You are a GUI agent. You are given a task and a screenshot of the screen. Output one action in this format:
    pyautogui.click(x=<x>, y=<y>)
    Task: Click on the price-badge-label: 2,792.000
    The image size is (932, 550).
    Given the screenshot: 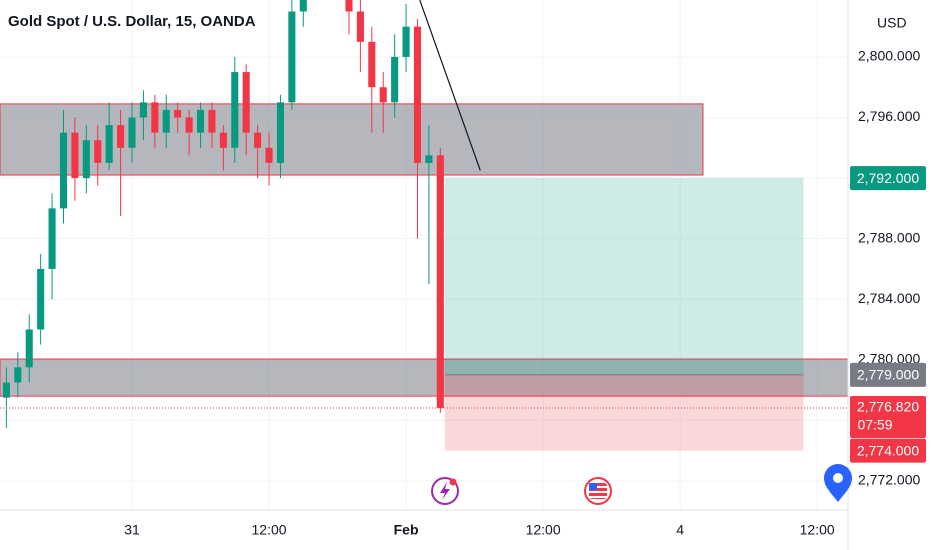 What is the action you would take?
    pyautogui.click(x=888, y=178)
    